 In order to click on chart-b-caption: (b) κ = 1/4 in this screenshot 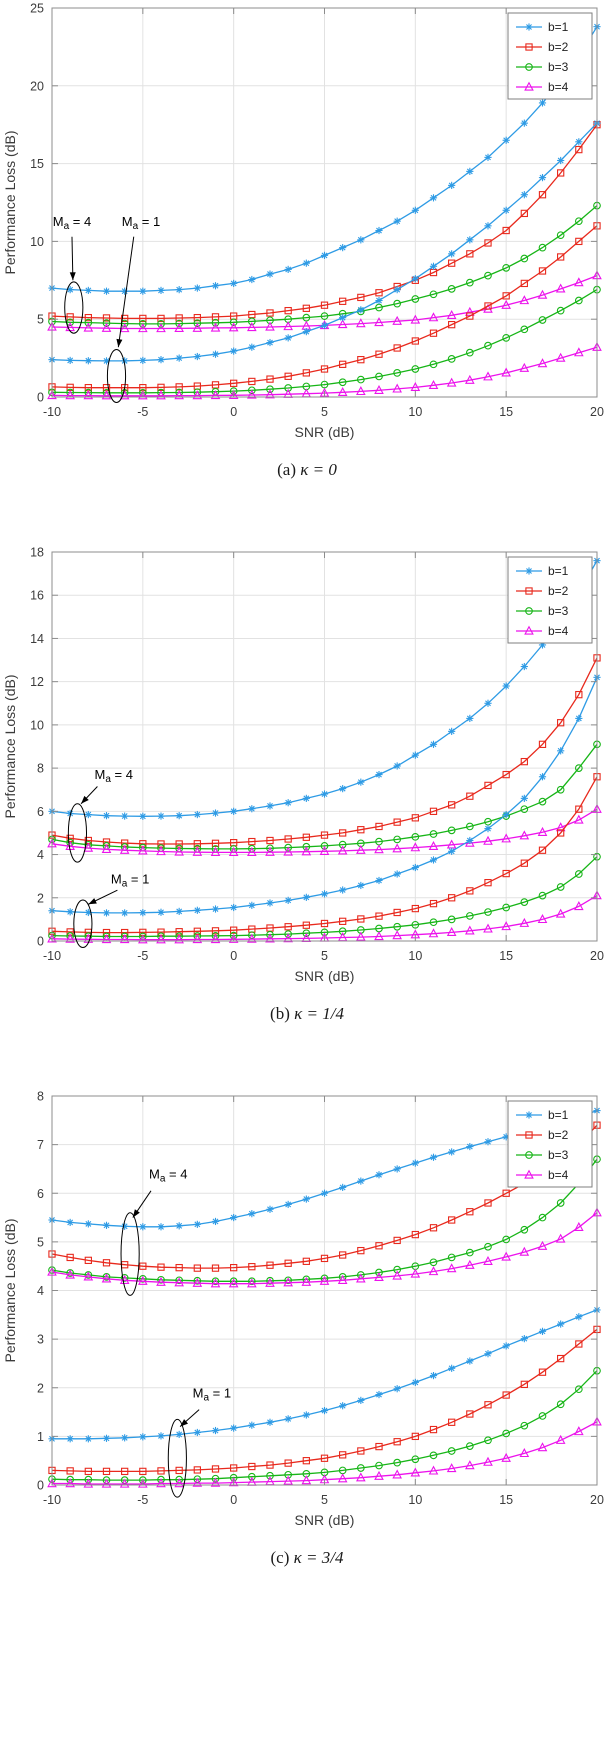, I will do `click(307, 1014)`.